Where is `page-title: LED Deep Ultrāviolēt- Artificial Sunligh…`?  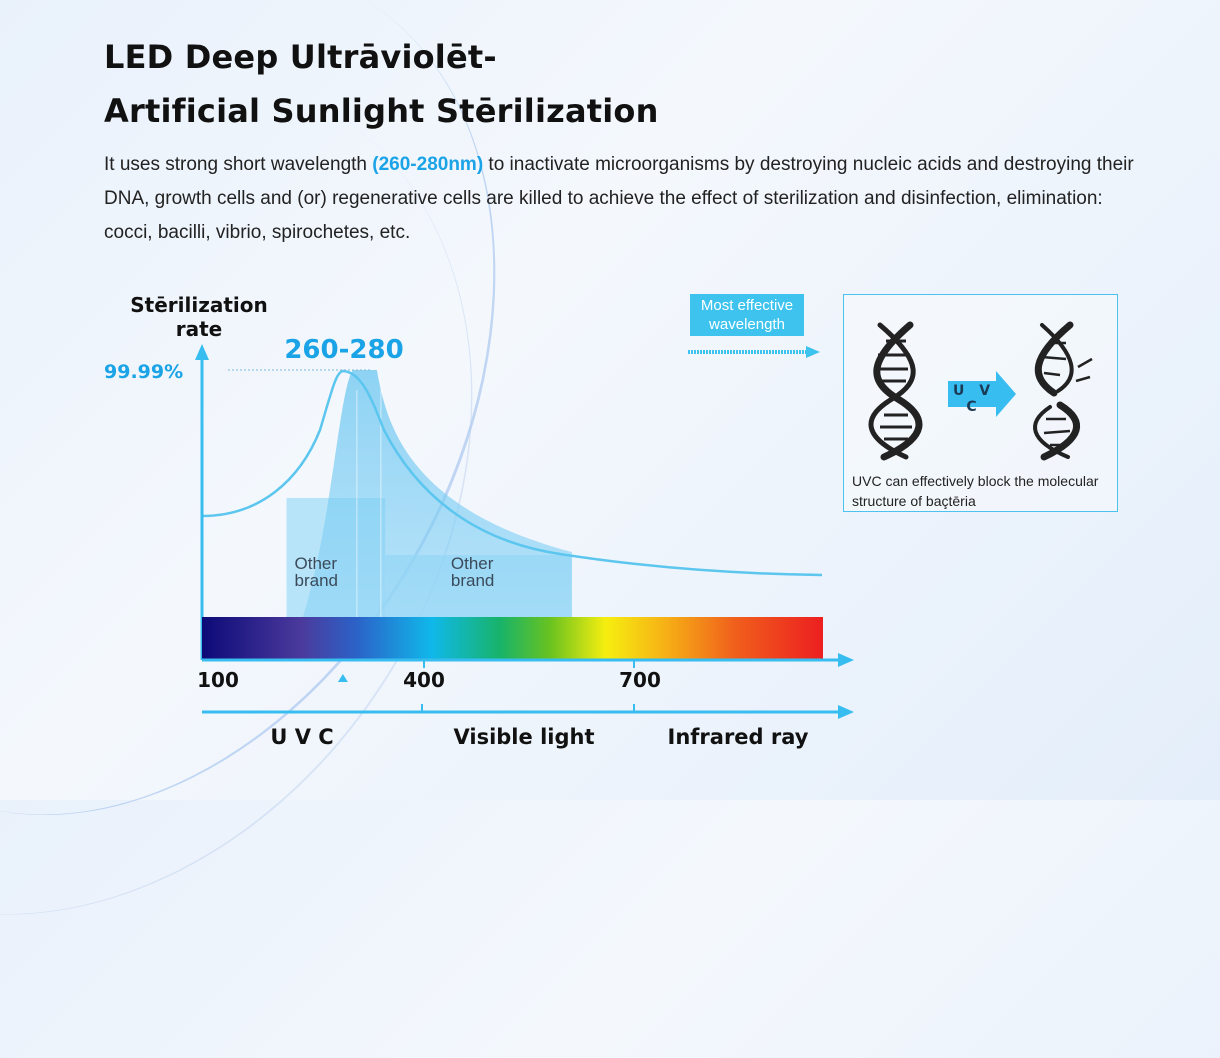
page-title: LED Deep Ultrāviolēt- Artificial Sunligh… is located at coordinates (381, 84).